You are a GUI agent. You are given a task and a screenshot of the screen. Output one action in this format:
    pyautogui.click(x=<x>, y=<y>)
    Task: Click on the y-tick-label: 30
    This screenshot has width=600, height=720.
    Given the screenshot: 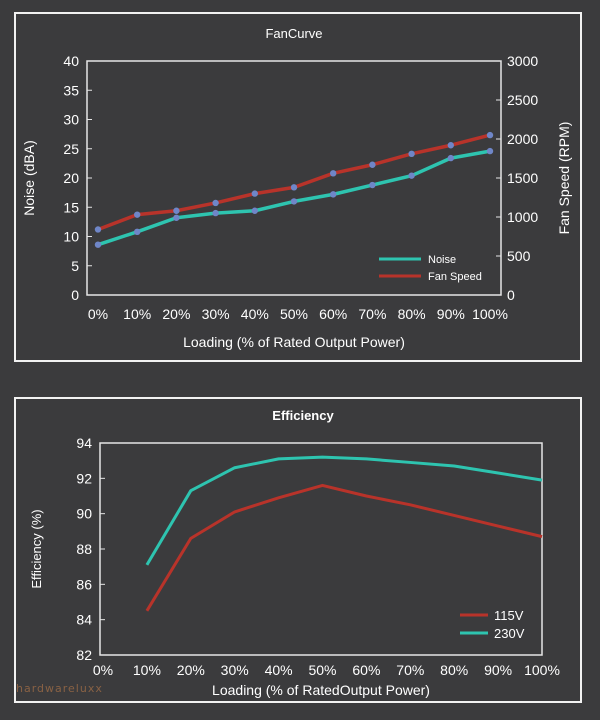 What is the action you would take?
    pyautogui.click(x=71, y=120)
    